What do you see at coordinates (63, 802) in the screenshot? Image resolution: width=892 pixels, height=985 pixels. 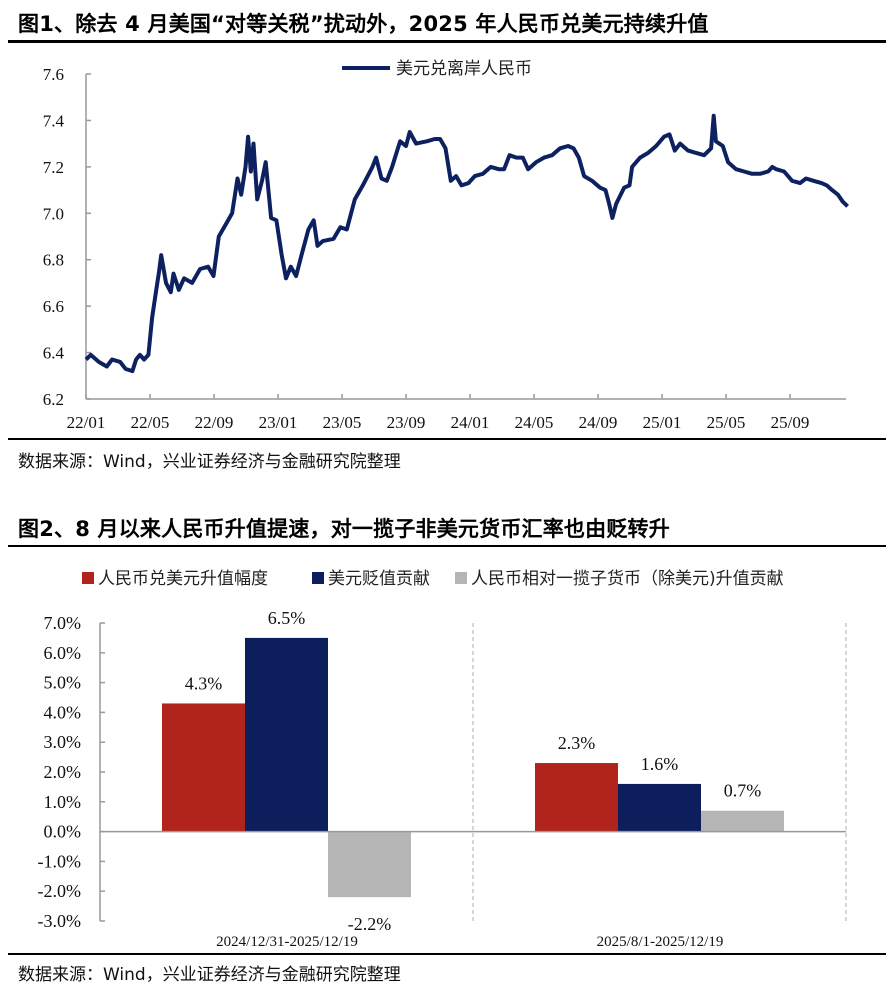 I see `y-tick-label: 1.0%` at bounding box center [63, 802].